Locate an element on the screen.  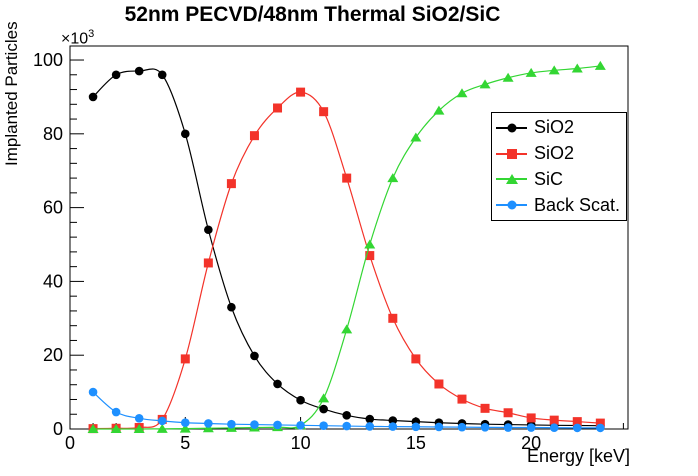
y-axis-multiplier: ×10³ is located at coordinates (78, 38).